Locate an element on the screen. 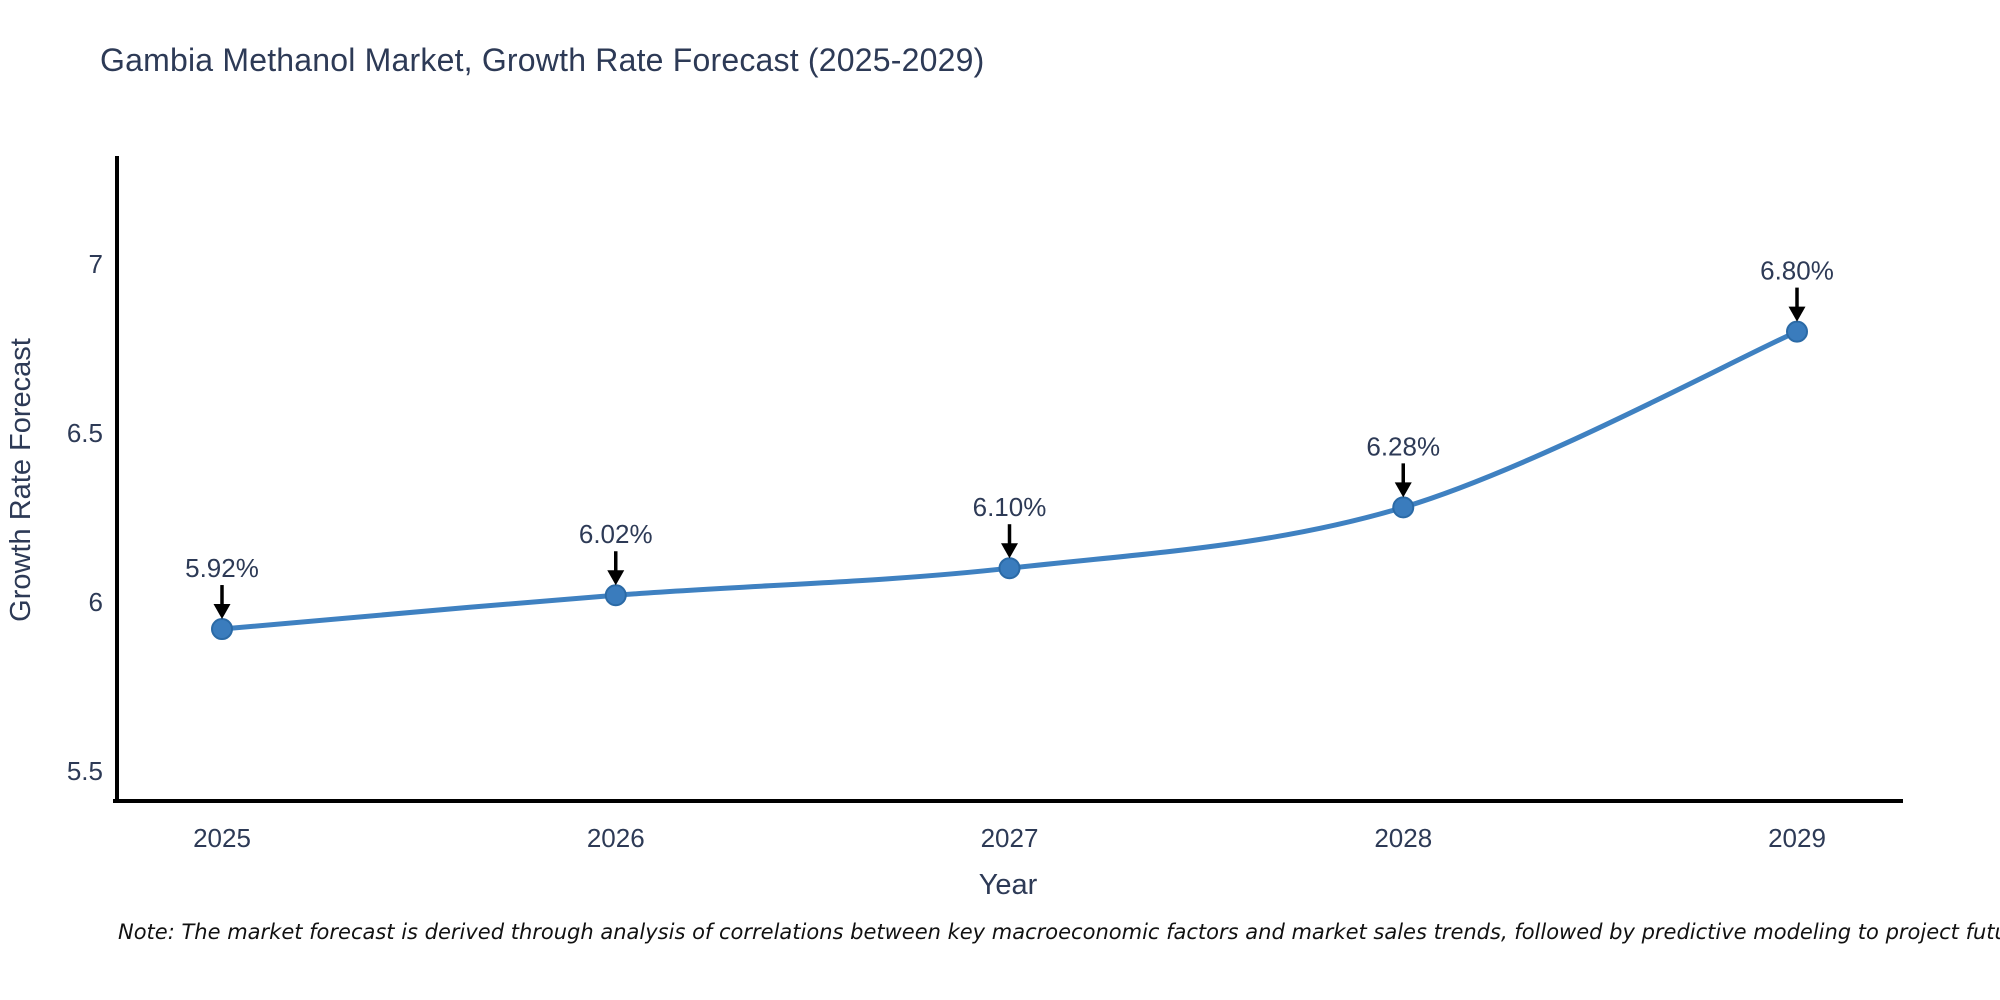 Image resolution: width=2000 pixels, height=1000 pixels. data-point-label: 6.02% is located at coordinates (616, 534).